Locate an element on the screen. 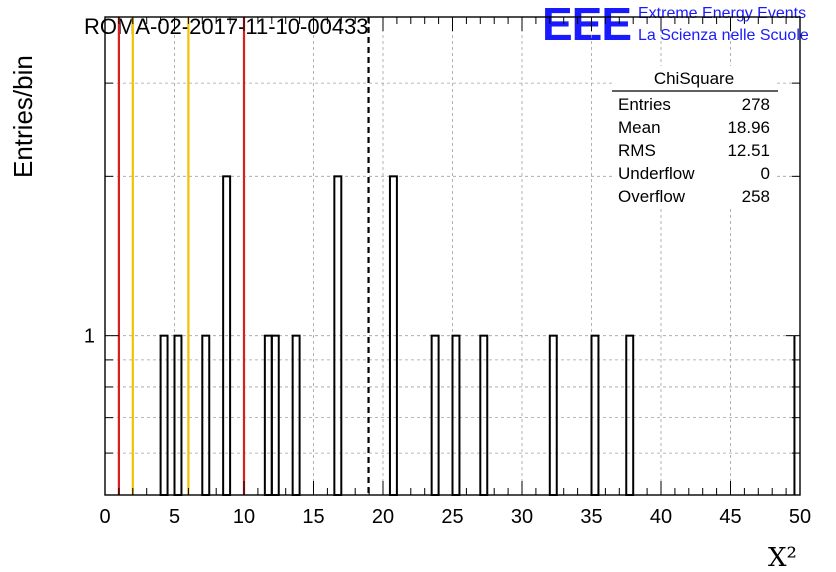 Image resolution: width=836 pixels, height=572 pixels. stats-mean-value: 18.96 is located at coordinates (748, 127).